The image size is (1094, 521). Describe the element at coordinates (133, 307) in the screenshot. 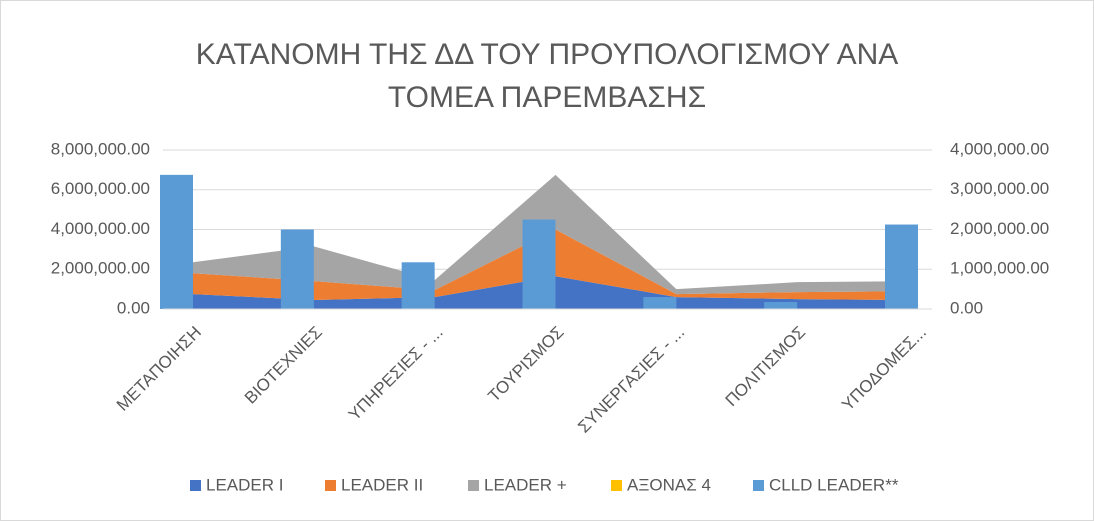

I see `y-tick-label: 0.00` at that location.